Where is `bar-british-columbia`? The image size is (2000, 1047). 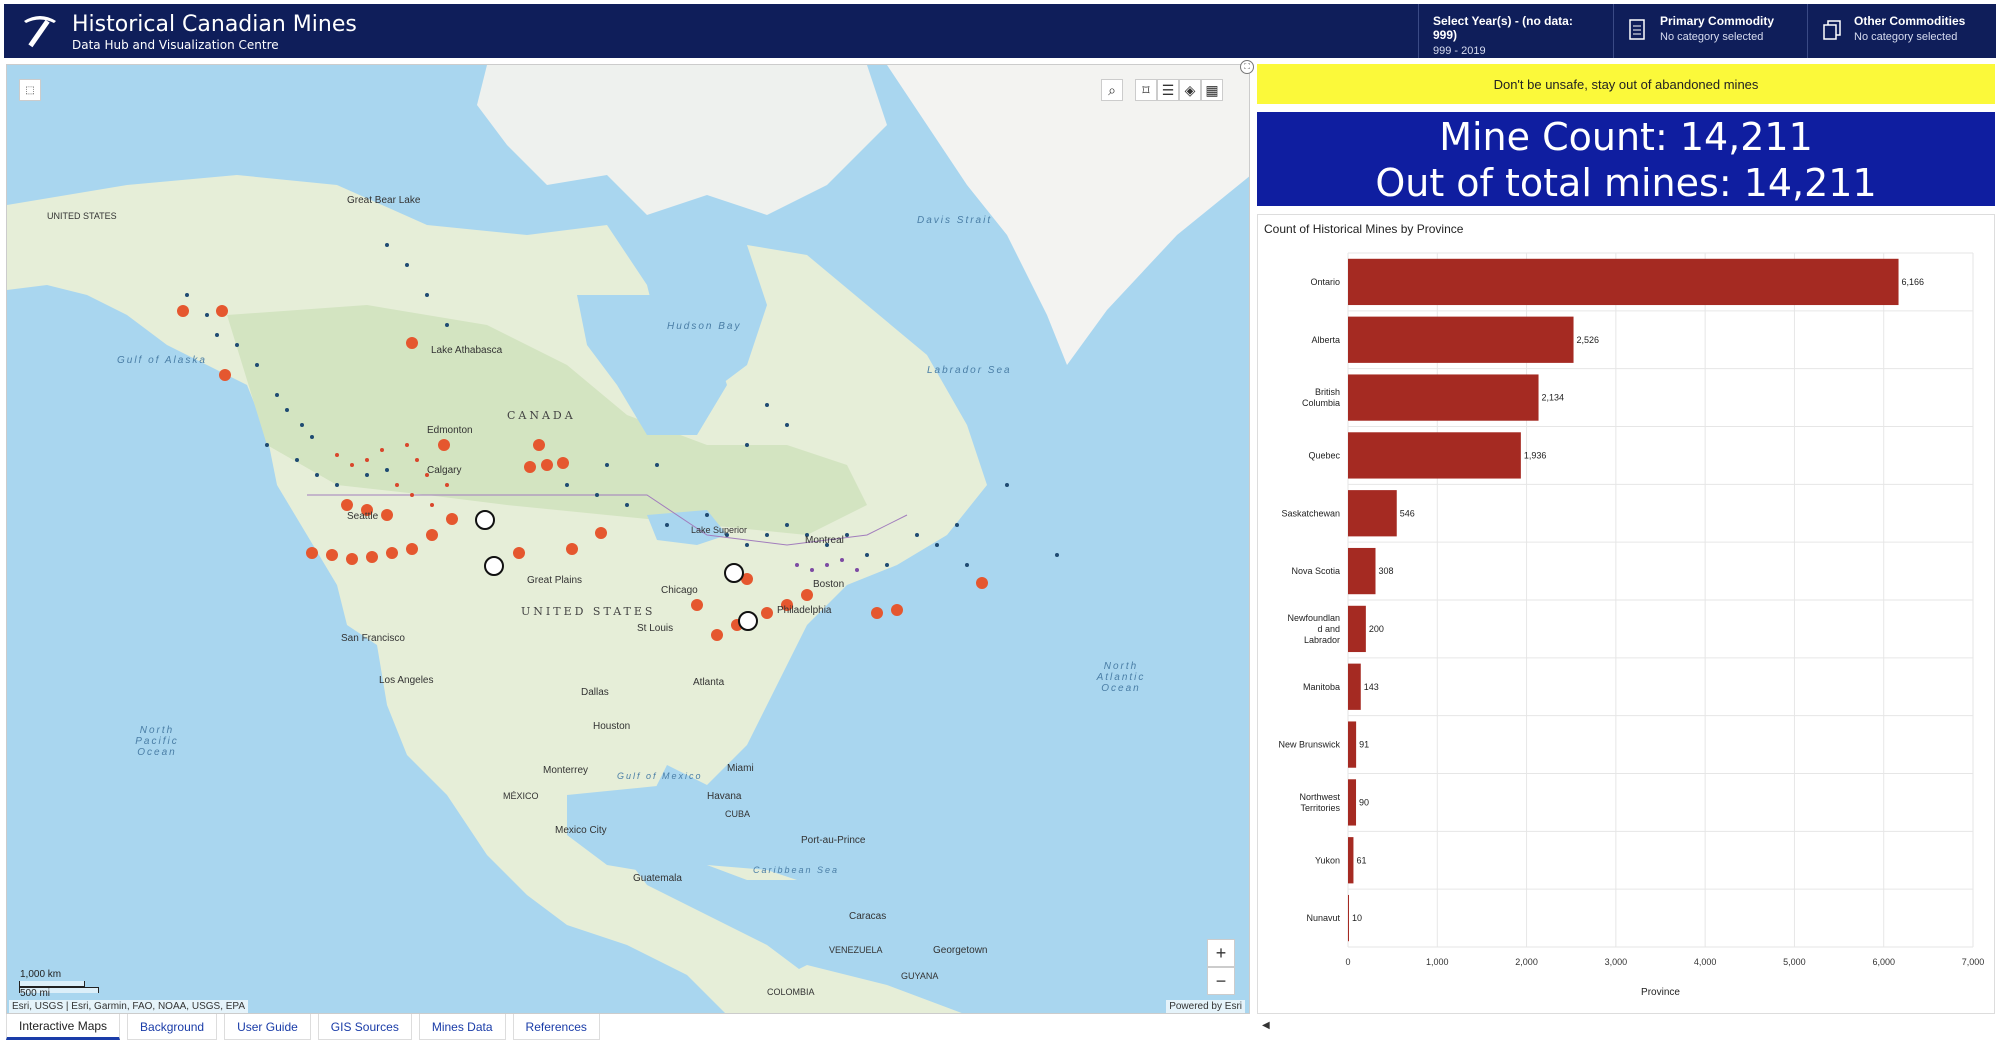 bar-british-columbia is located at coordinates (1443, 397).